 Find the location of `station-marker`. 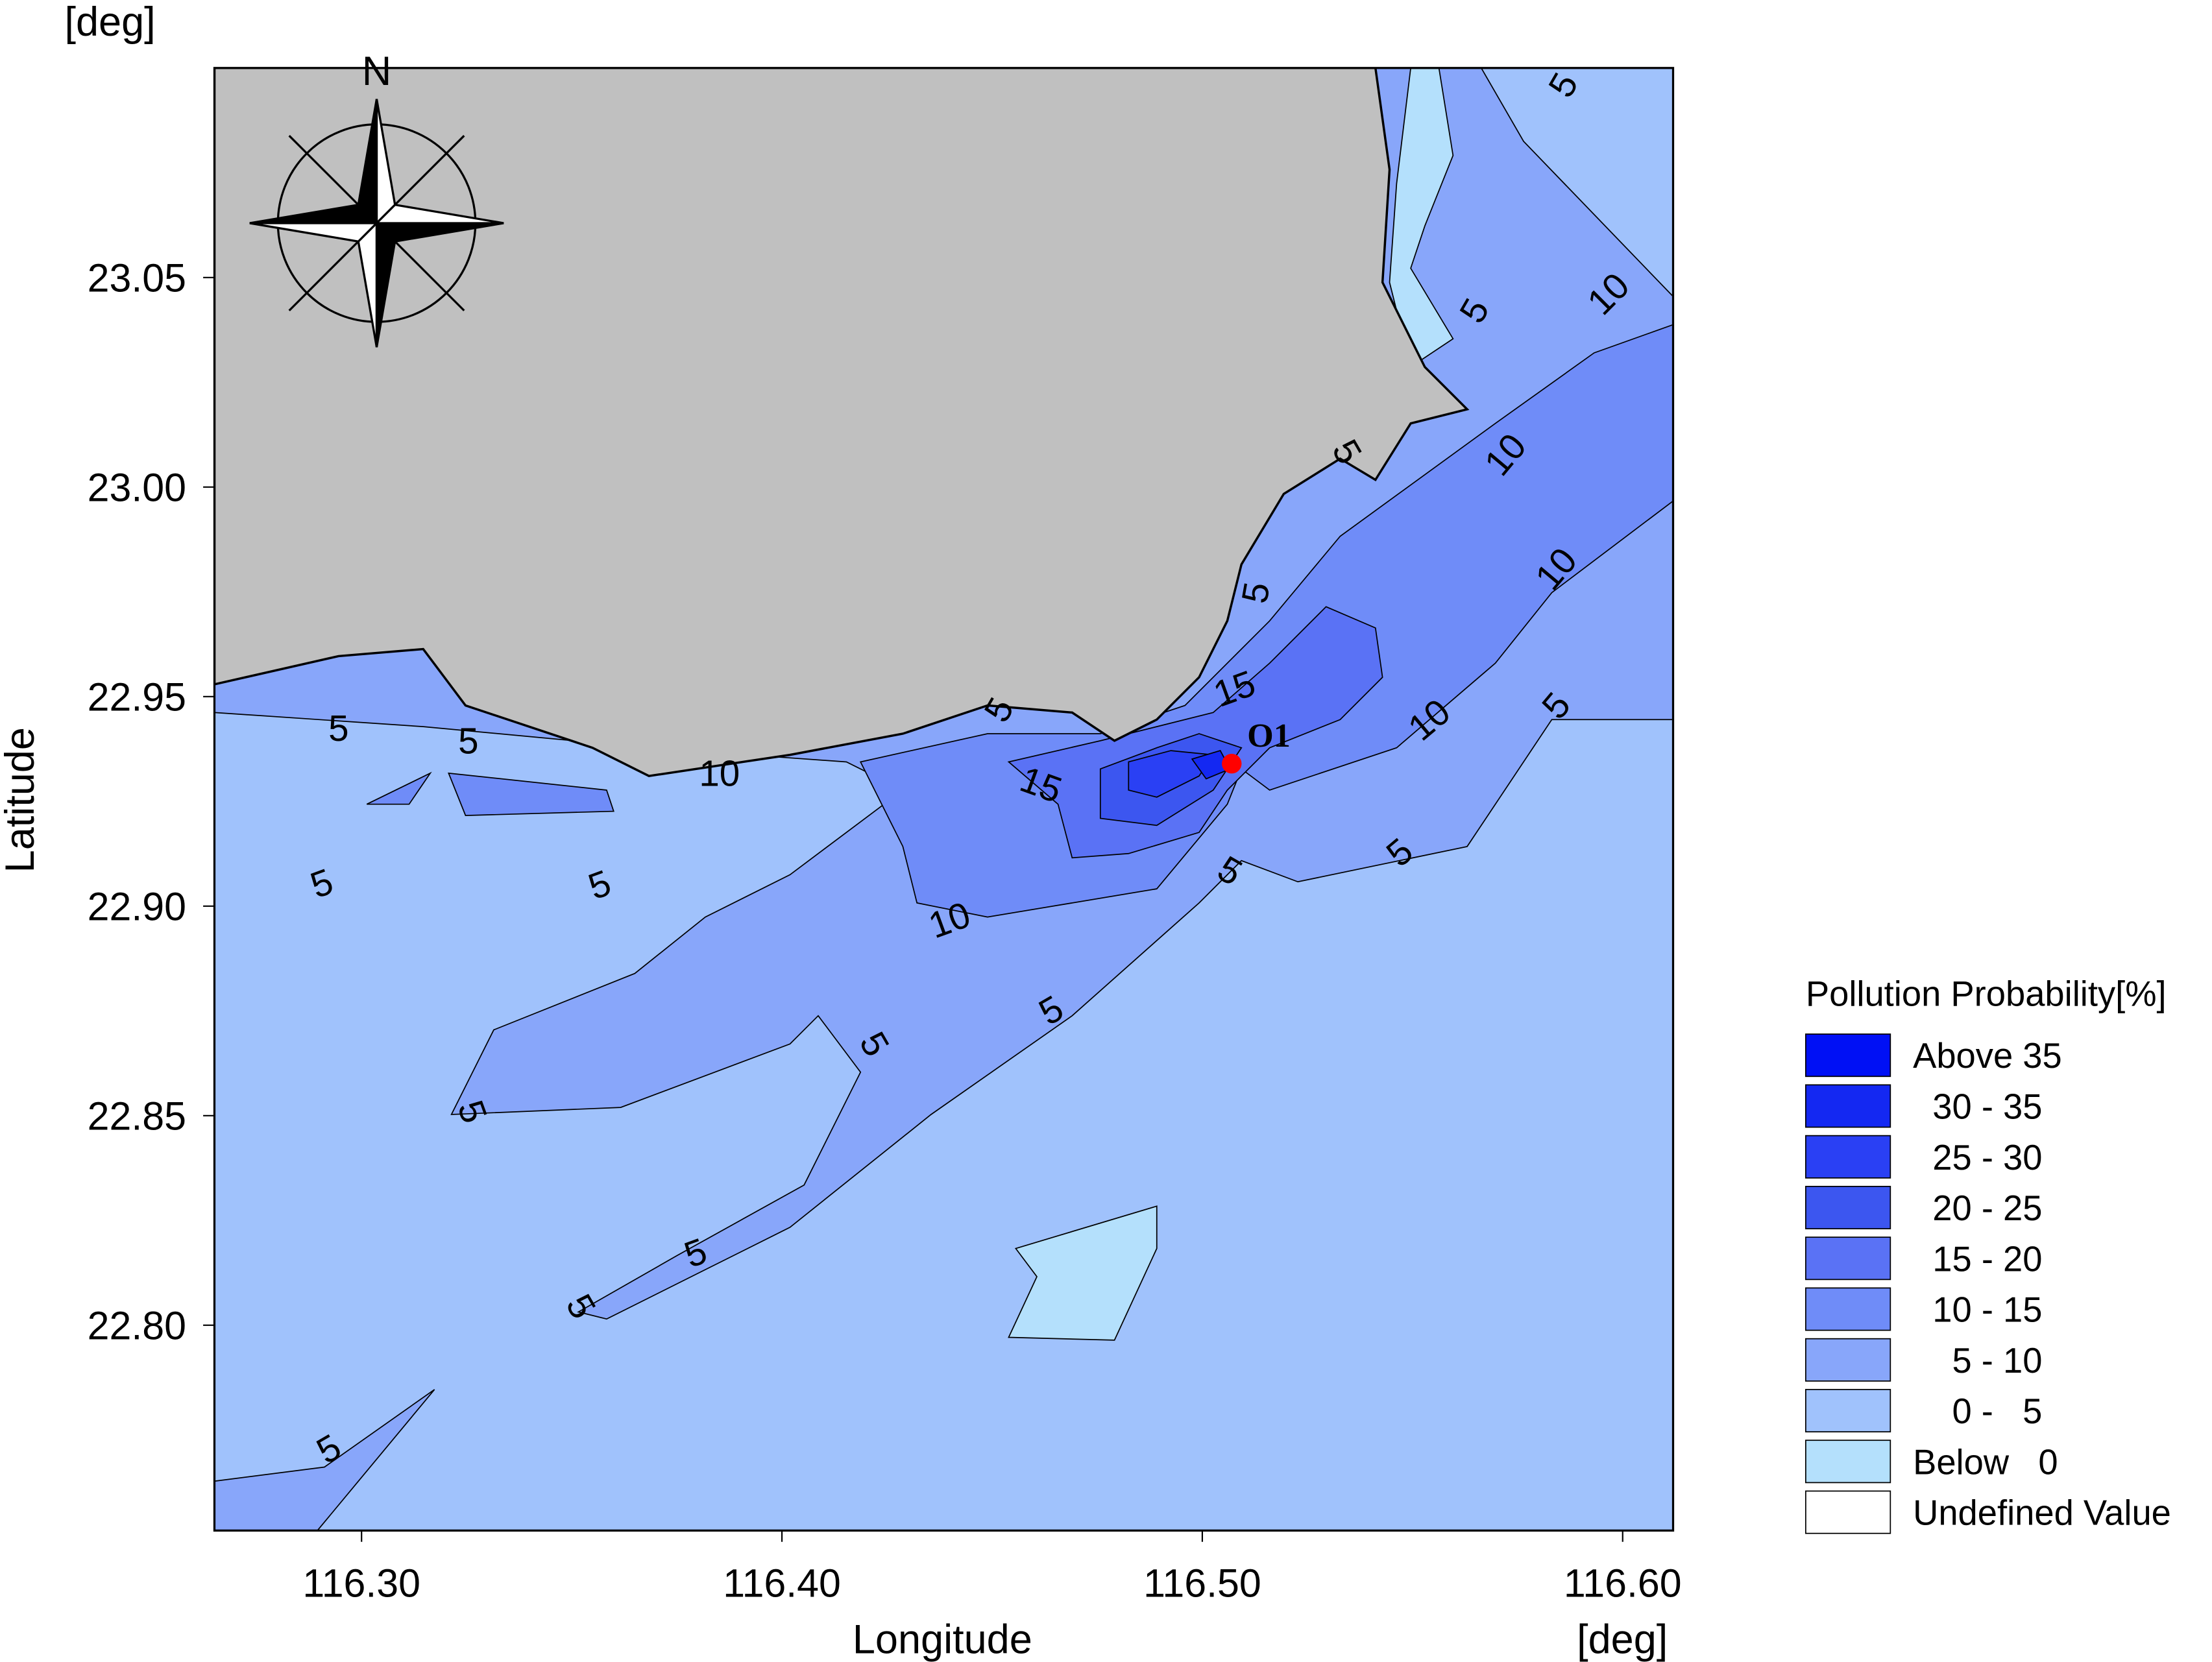

station-marker is located at coordinates (1232, 763).